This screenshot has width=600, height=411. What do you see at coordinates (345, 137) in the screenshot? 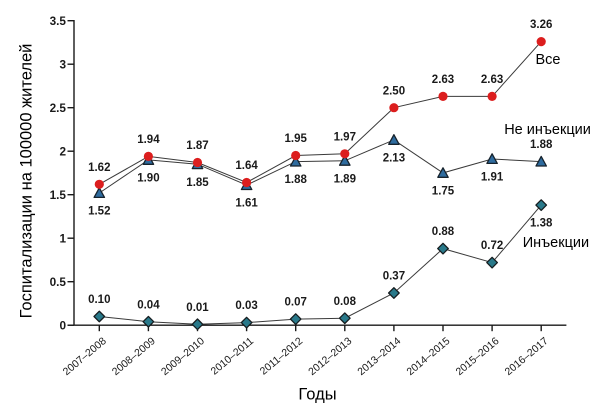
I see `svg-text: 1.97` at bounding box center [345, 137].